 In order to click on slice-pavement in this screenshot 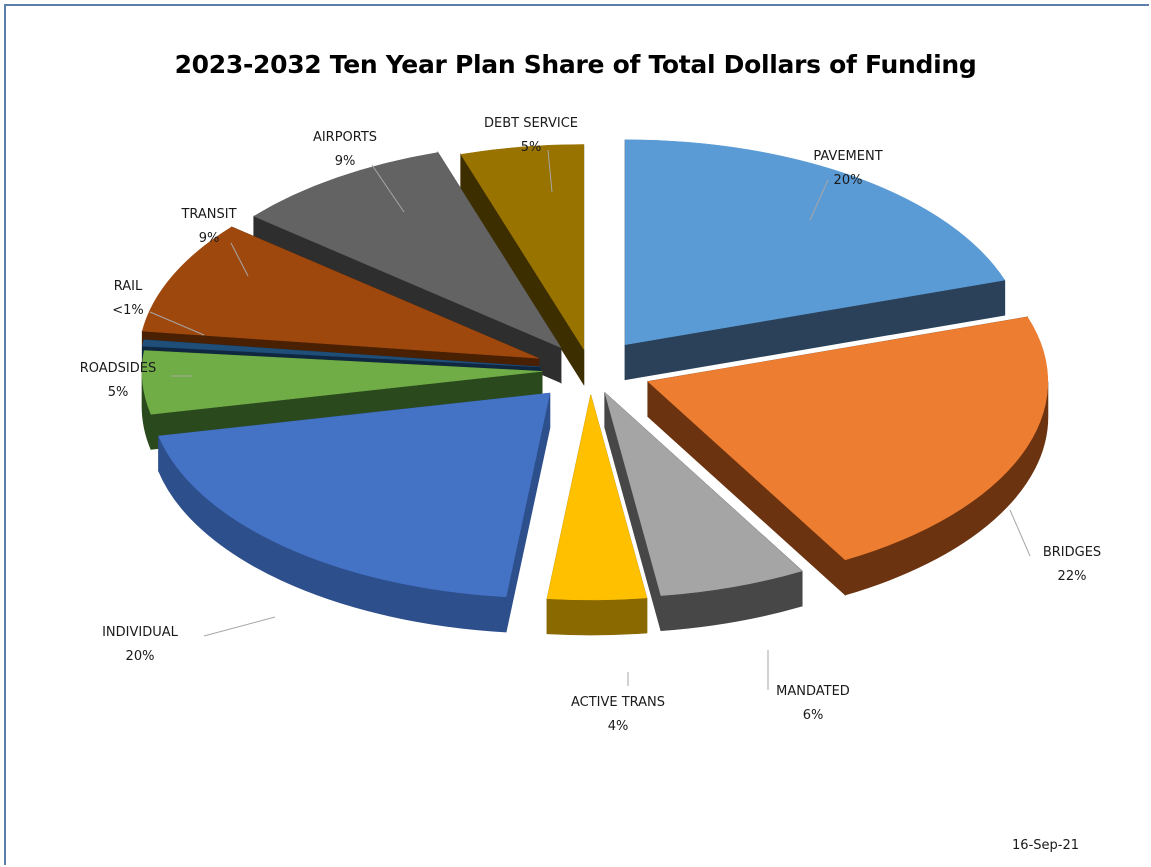, I will do `click(815, 242)`.